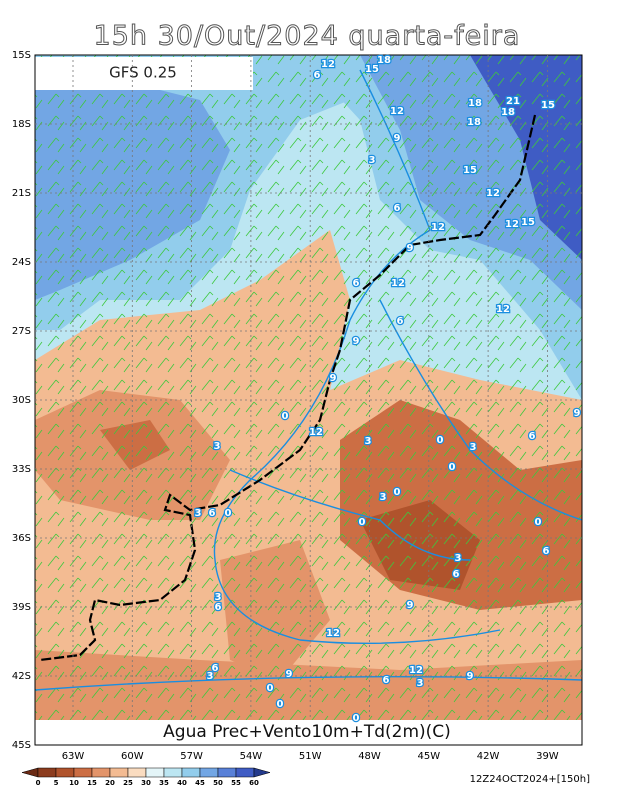  Describe the element at coordinates (21, 745) in the screenshot. I see `lat-label: 45S` at that location.